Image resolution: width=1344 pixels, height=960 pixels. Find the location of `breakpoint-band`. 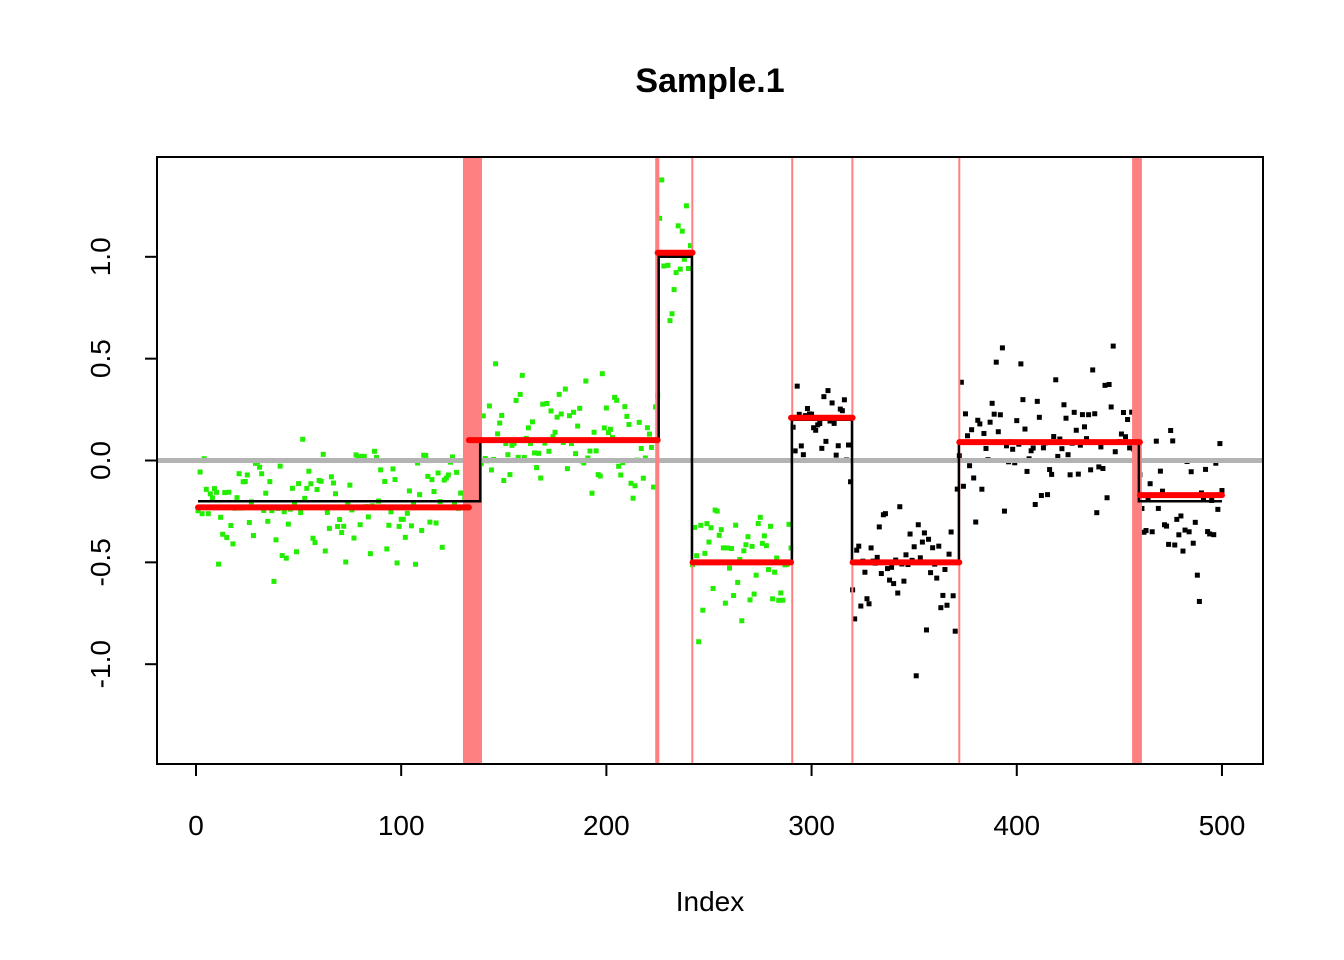

breakpoint-band is located at coordinates (657, 460).